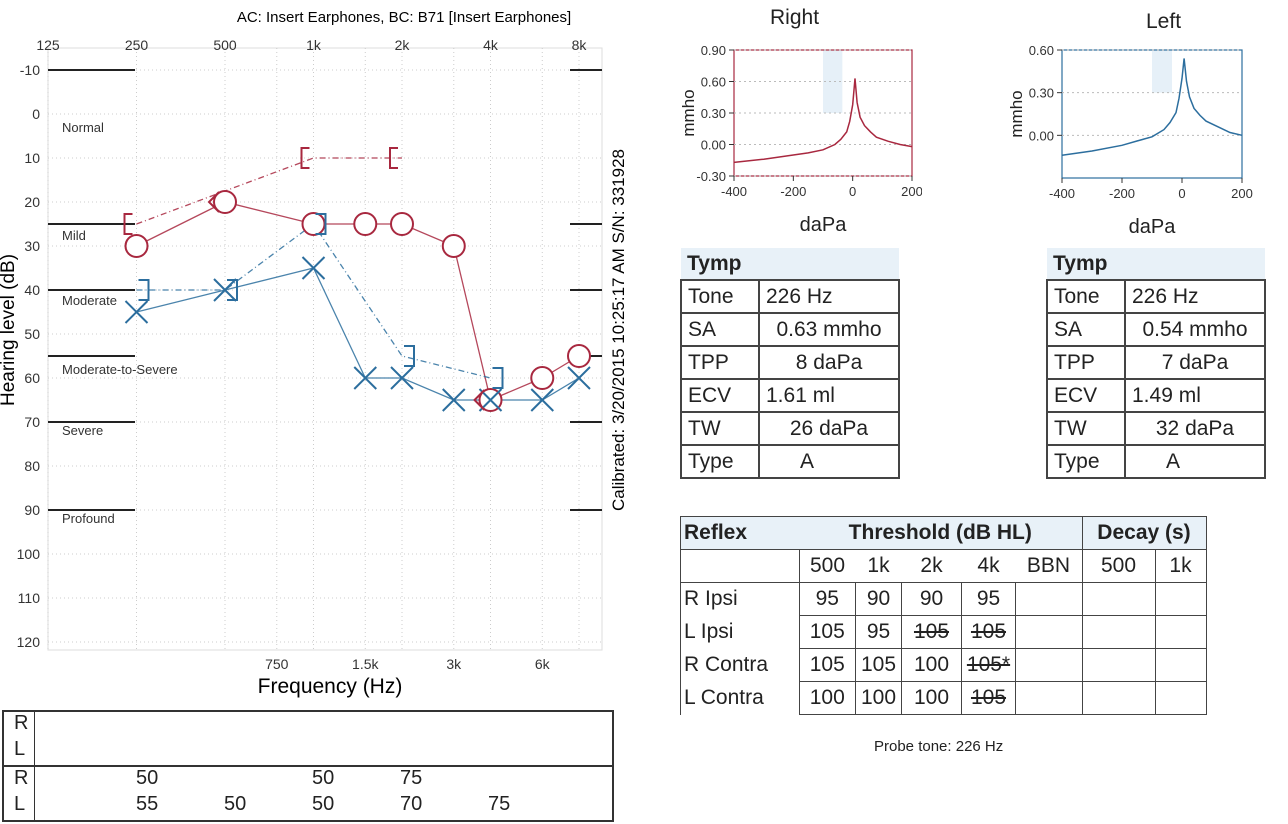  What do you see at coordinates (713, 145) in the screenshot?
I see `y-tick-label: 0.00` at bounding box center [713, 145].